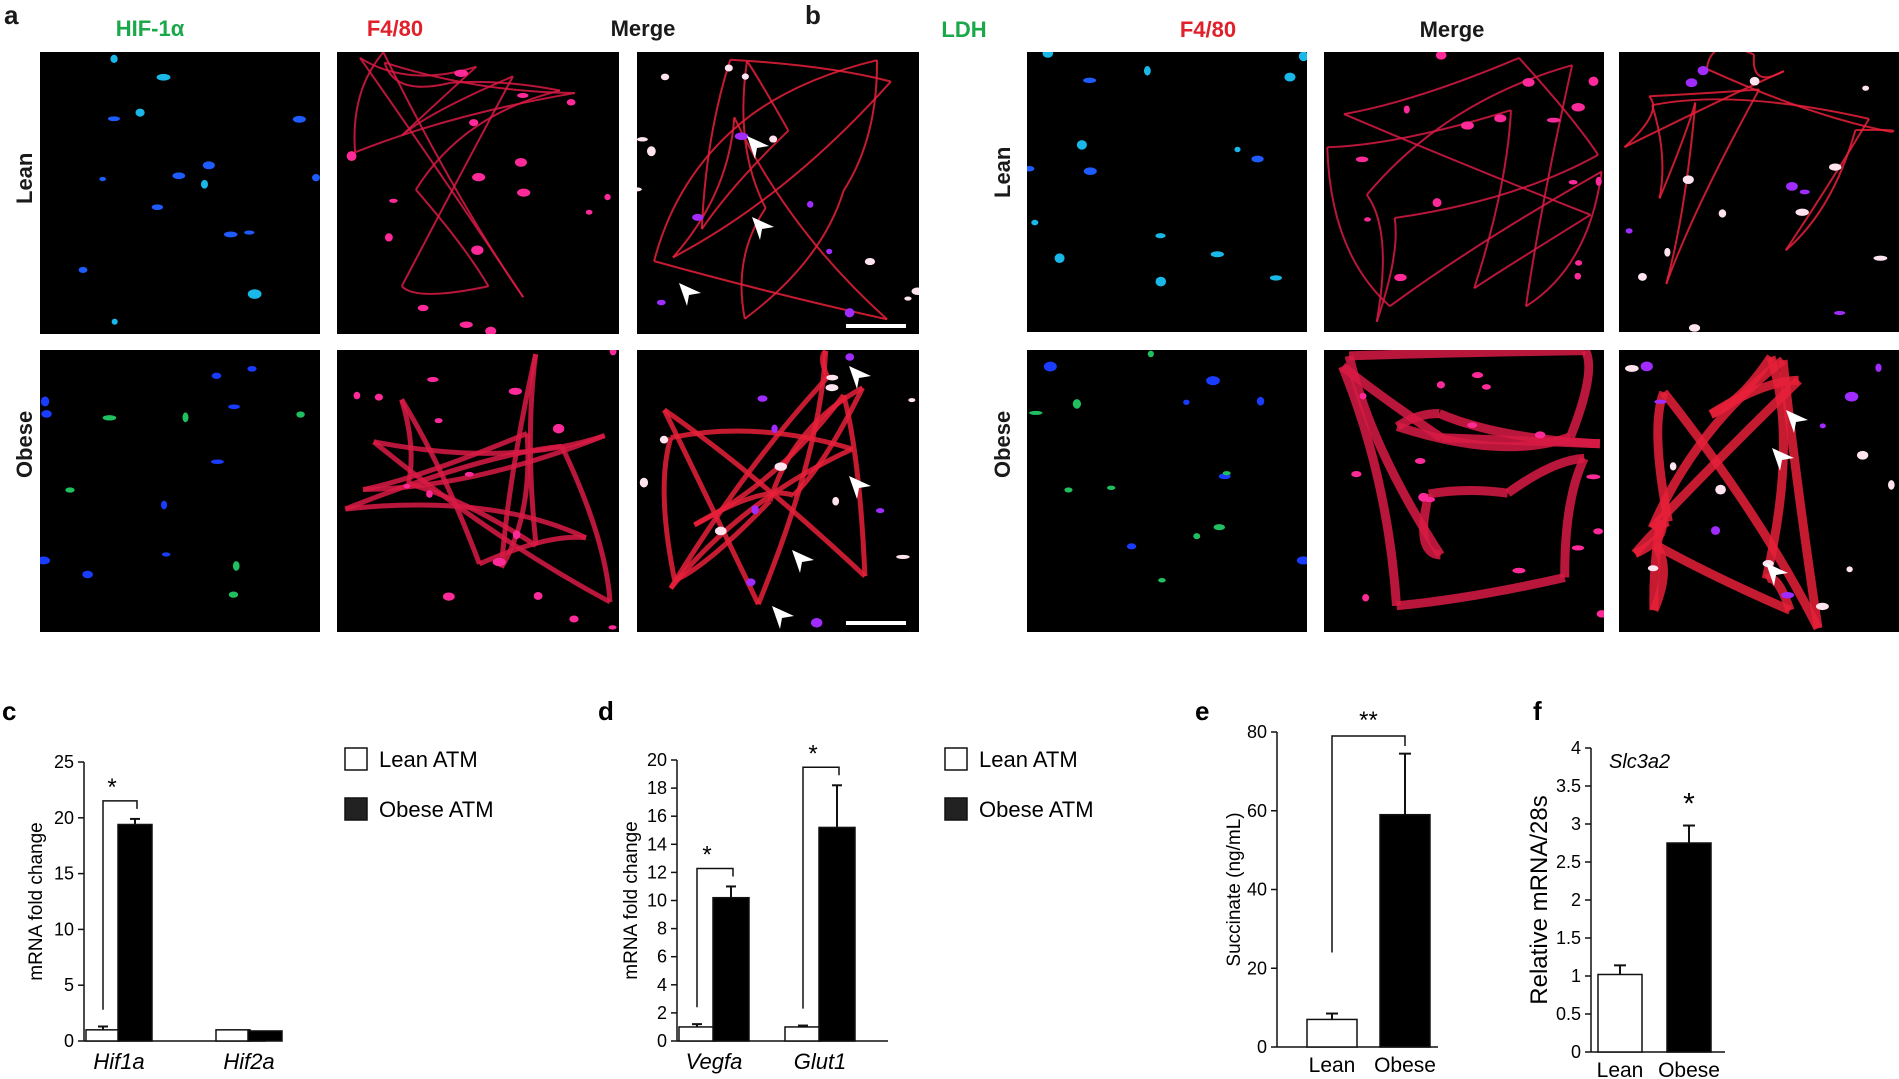 The image size is (1899, 1079). I want to click on panel-b-obese-f480, so click(1464, 491).